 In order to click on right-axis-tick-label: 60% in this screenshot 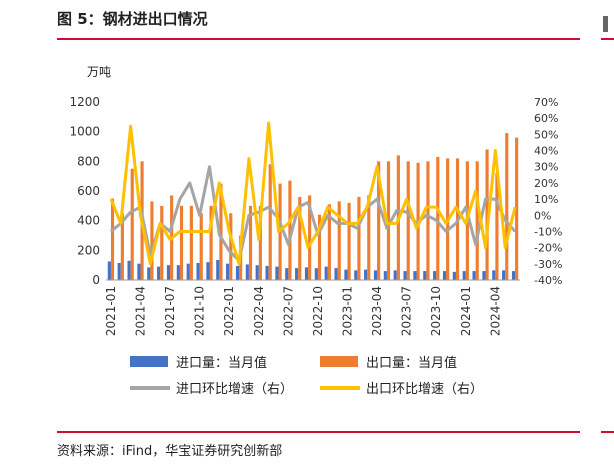, I will do `click(546, 118)`.